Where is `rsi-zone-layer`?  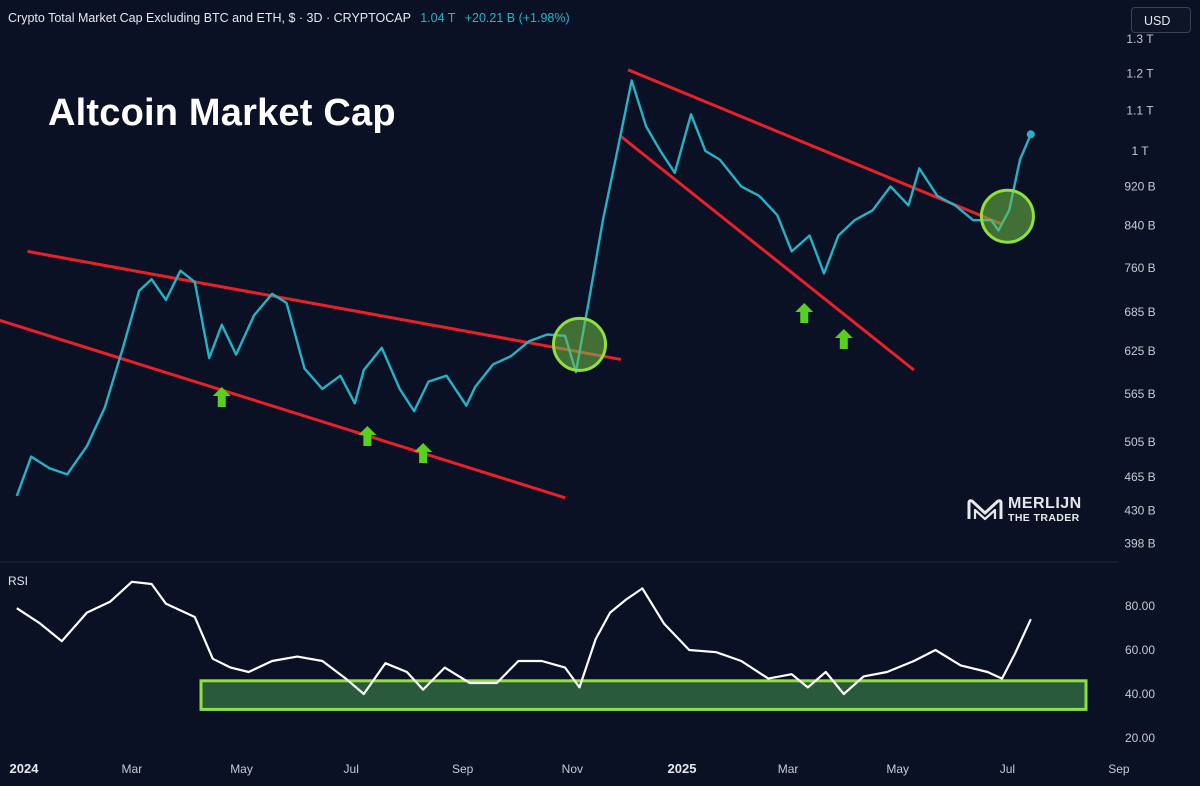 rsi-zone-layer is located at coordinates (643, 695).